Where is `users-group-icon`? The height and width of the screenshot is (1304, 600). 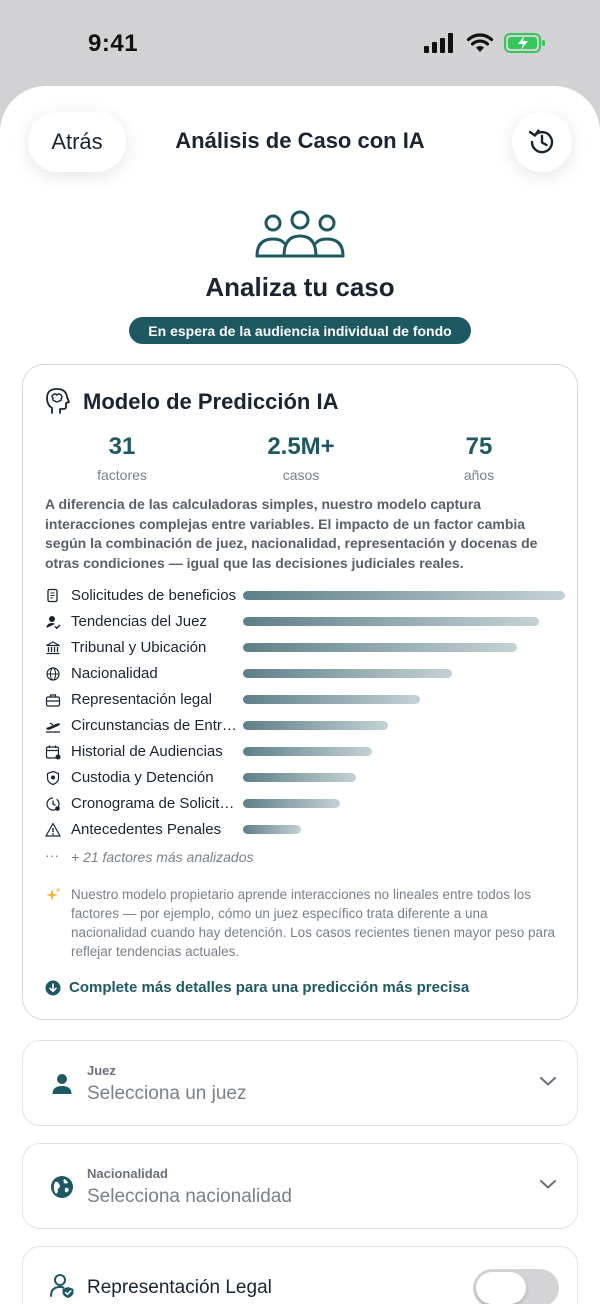
users-group-icon is located at coordinates (300, 234).